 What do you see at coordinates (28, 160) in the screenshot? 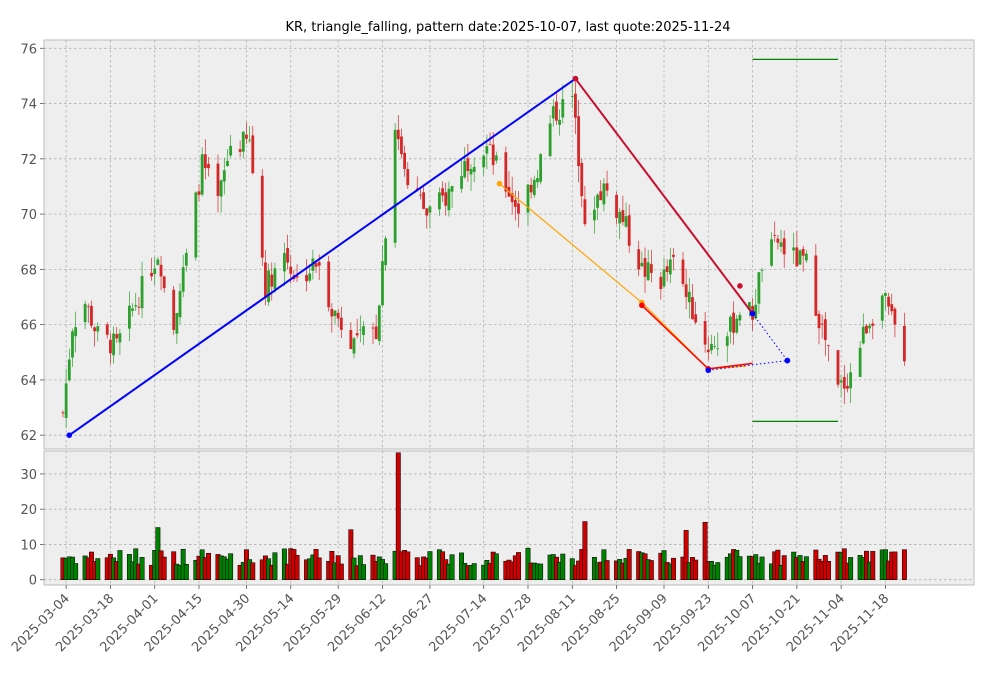
I see `price-tick-label: 72` at bounding box center [28, 160].